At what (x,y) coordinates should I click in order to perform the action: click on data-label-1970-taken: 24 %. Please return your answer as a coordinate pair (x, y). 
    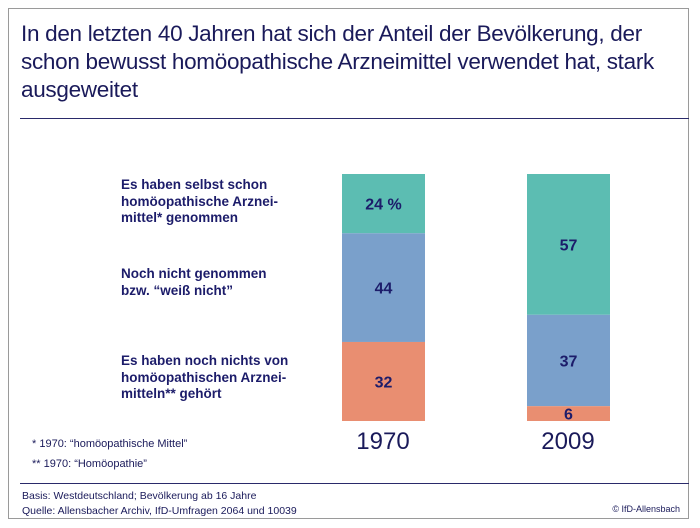
    Looking at the image, I should click on (383, 205).